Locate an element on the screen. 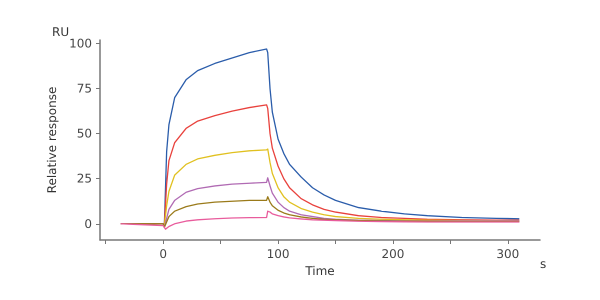 Image resolution: width=600 pixels, height=300 pixels. y-tick-label: 100 is located at coordinates (80, 43).